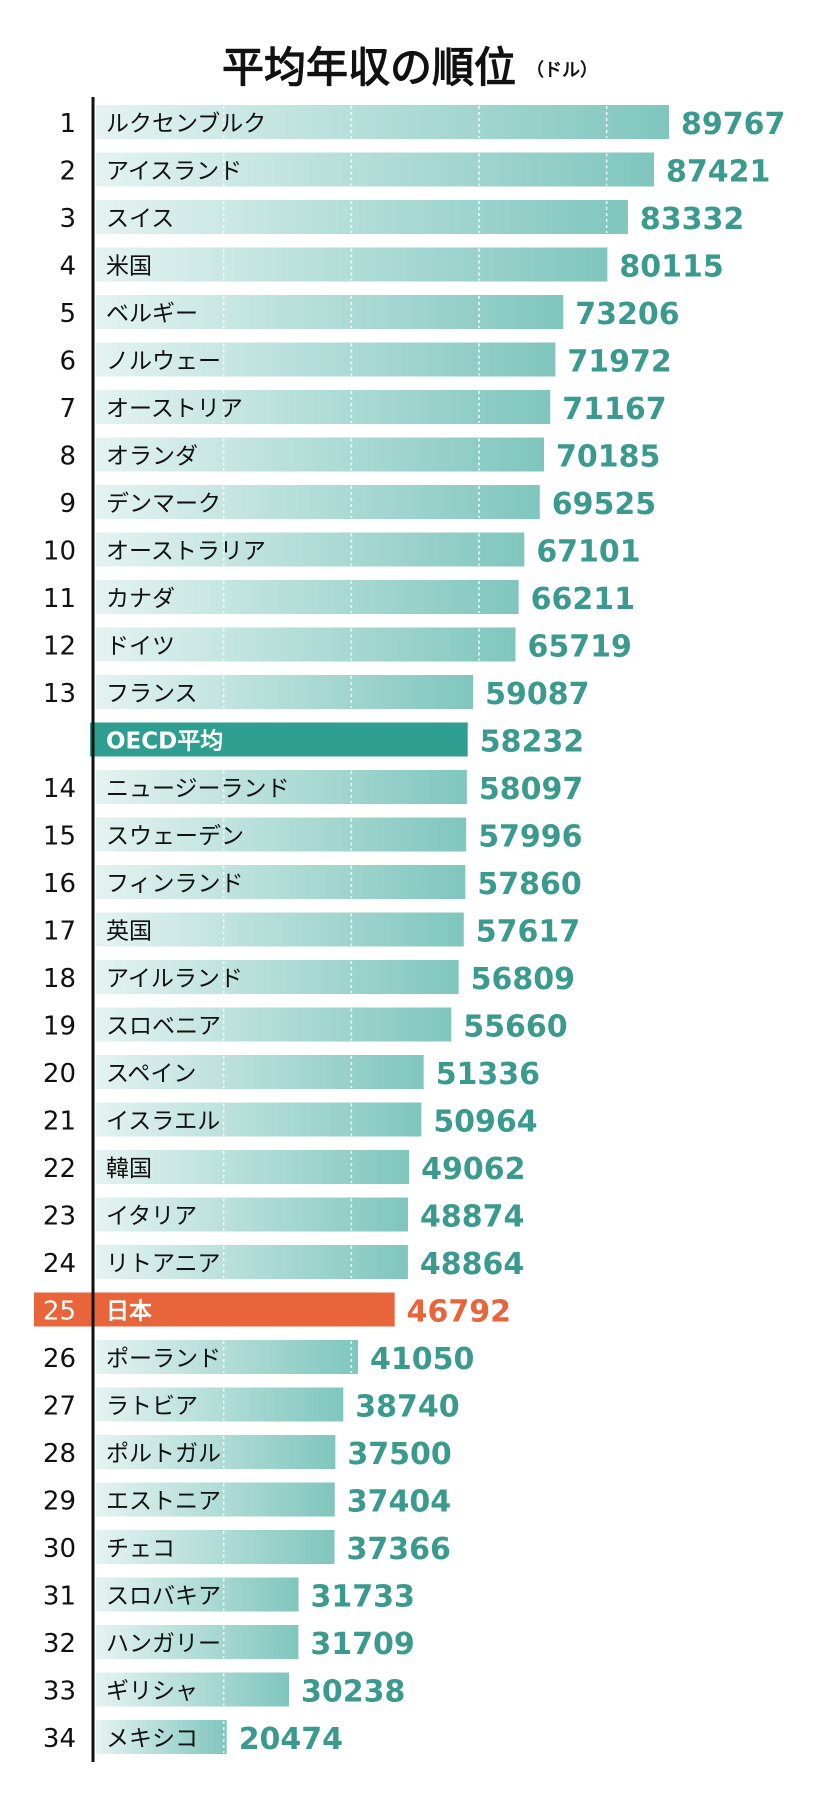 The width and height of the screenshot is (820, 1796). Describe the element at coordinates (59, 837) in the screenshot. I see `rank-label: 15` at that location.